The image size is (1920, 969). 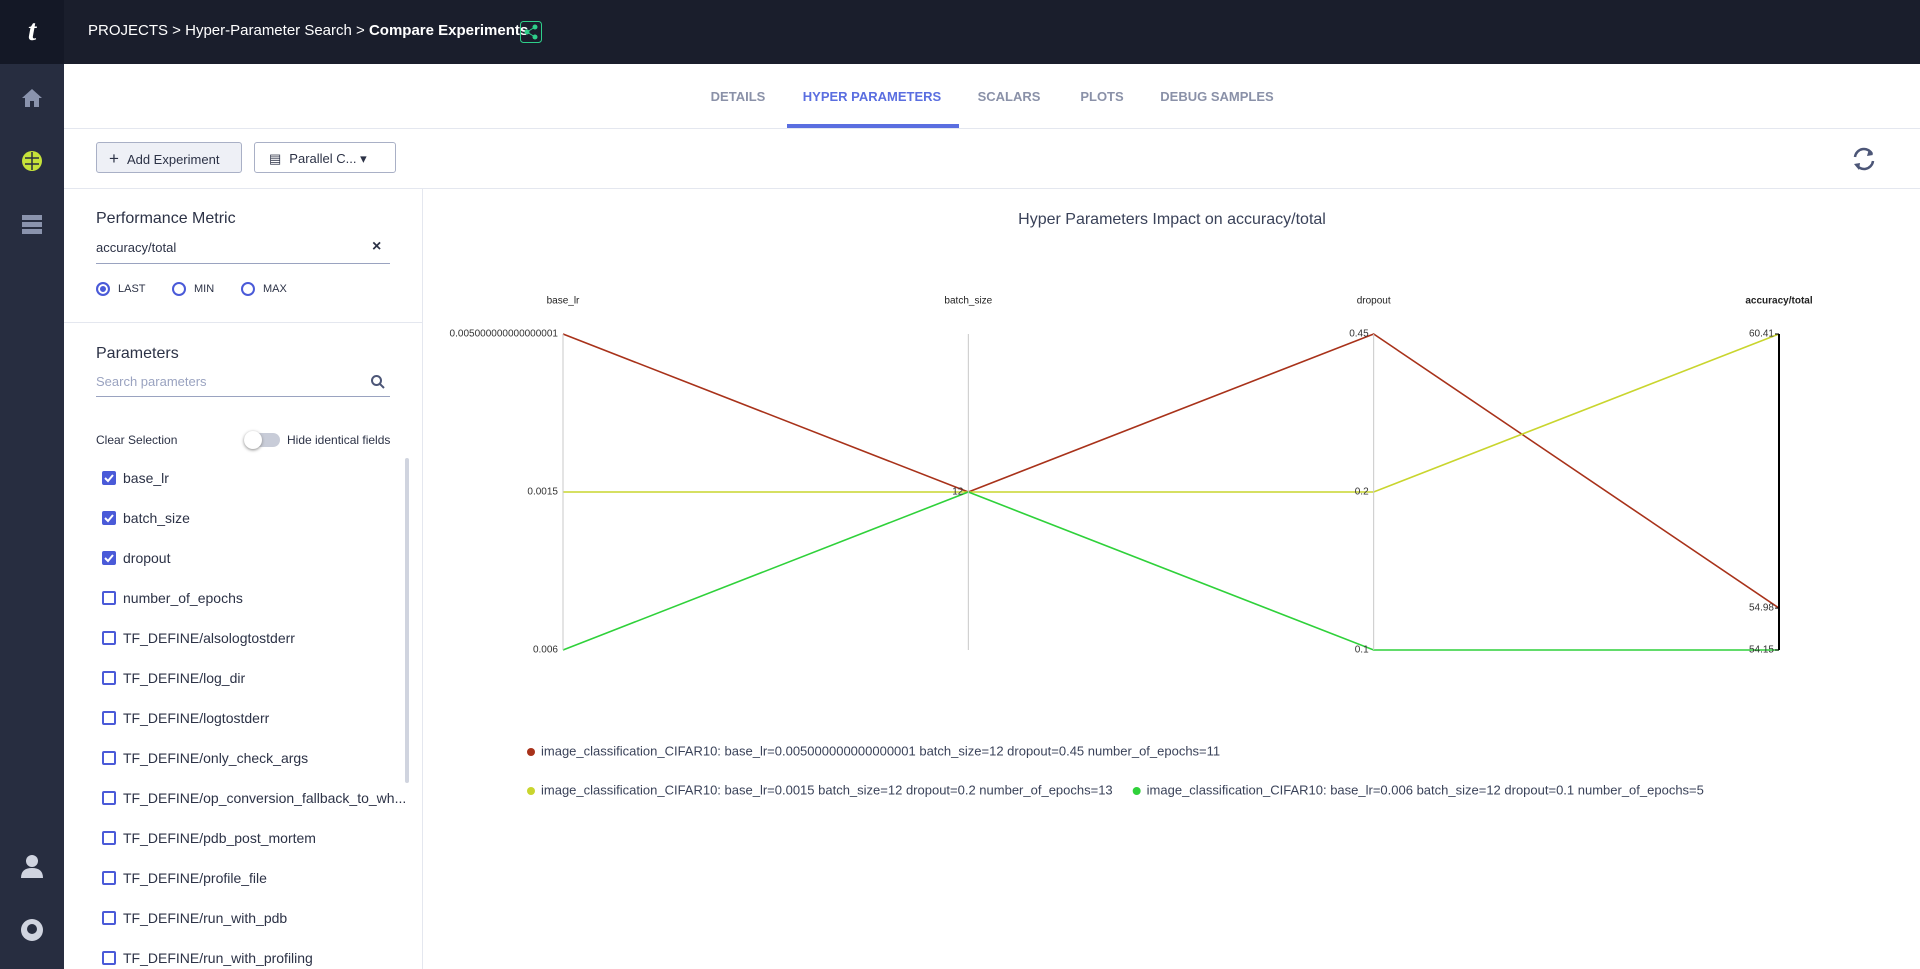 I want to click on parameter-name: TF_DEFINE/run_with_pdb, so click(x=205, y=918).